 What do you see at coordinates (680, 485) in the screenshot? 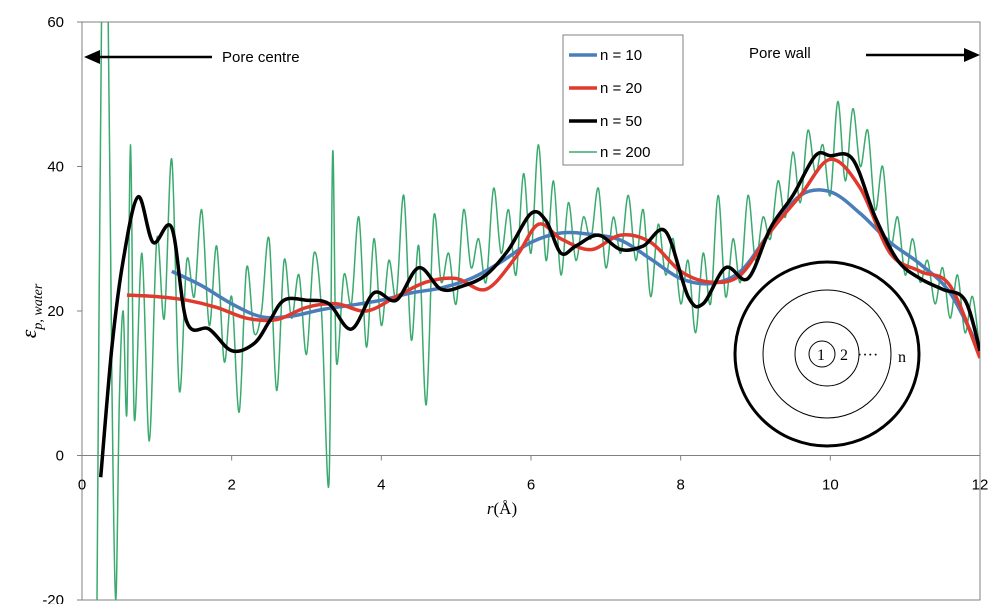
I see `x-tick-label: 8` at bounding box center [680, 485].